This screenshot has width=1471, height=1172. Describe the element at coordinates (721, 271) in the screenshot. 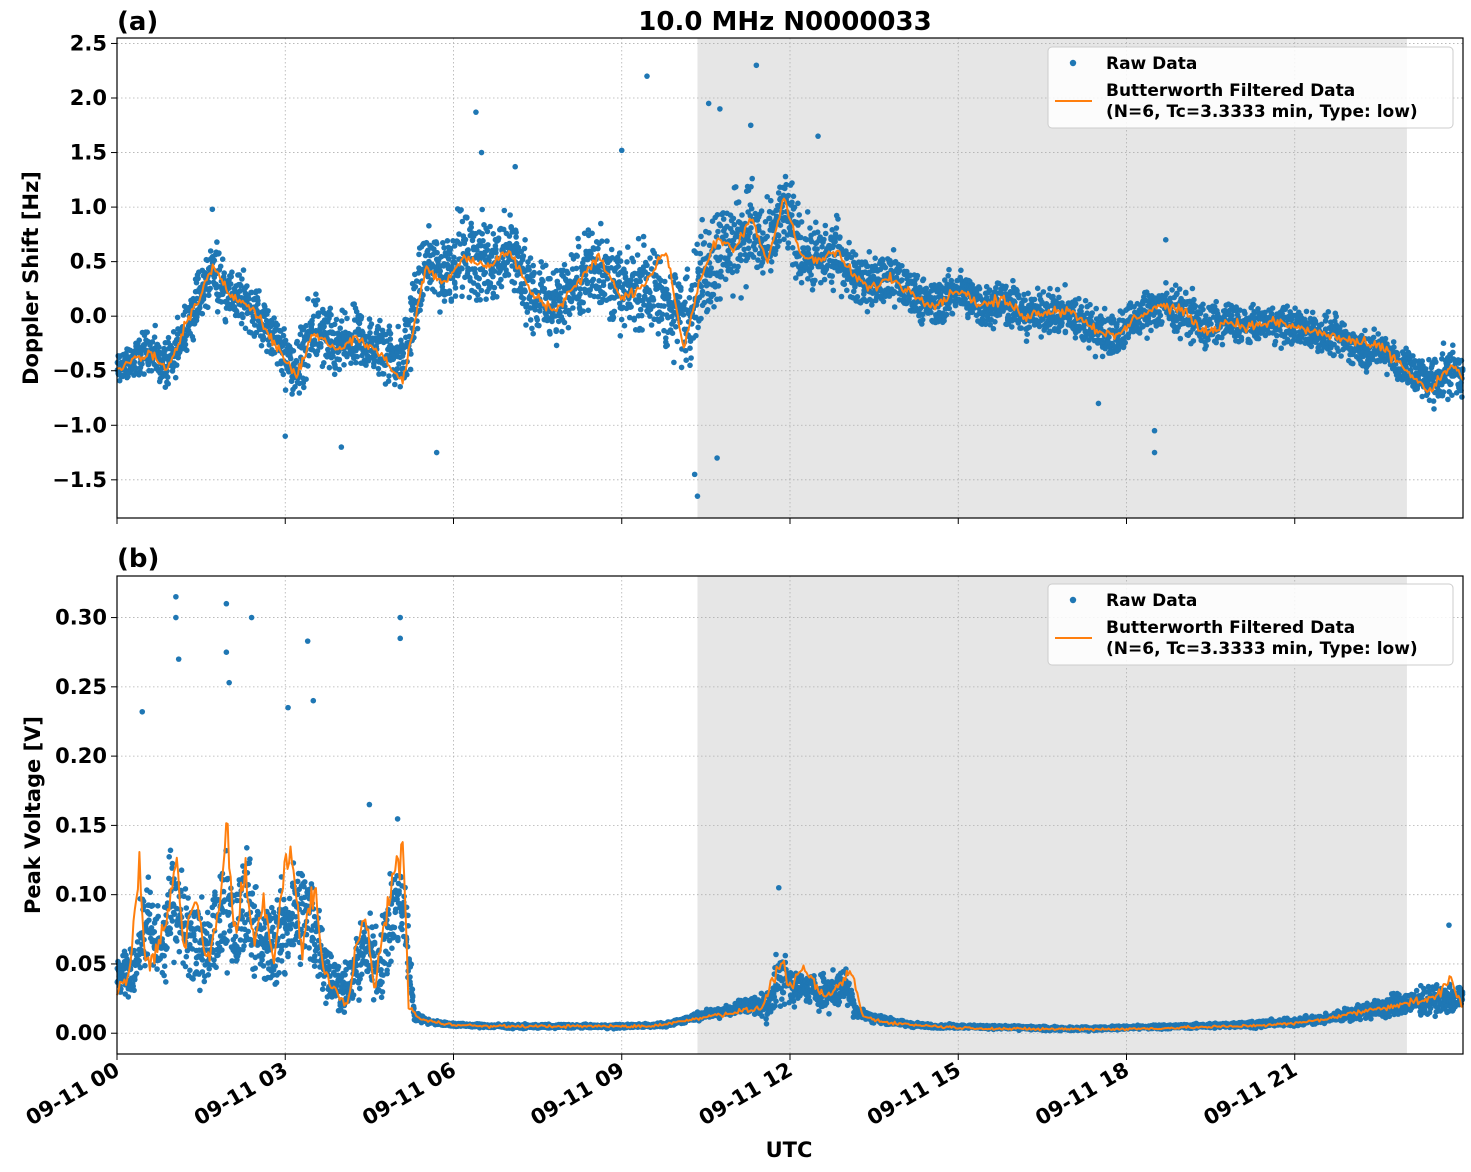

I see `raw-point-a-1974` at that location.